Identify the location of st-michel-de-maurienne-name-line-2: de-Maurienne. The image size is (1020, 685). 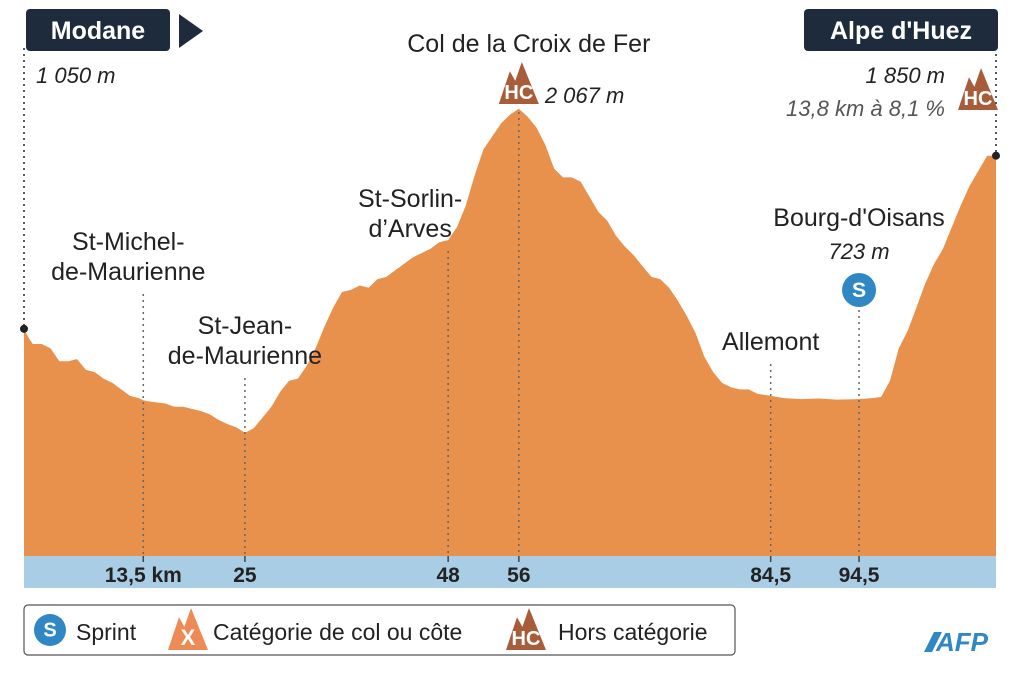
(128, 272).